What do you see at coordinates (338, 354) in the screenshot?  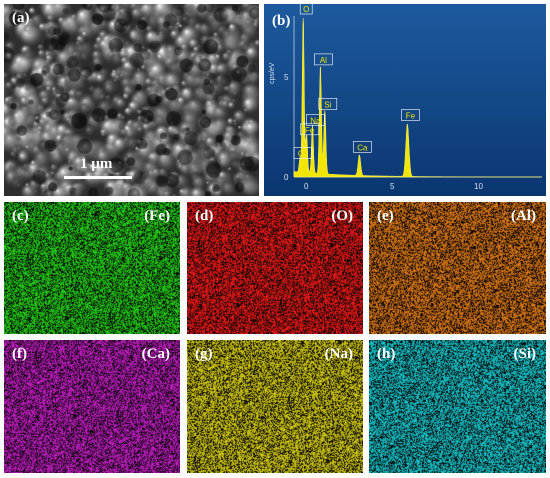 I see `element-label-na: (Na)` at bounding box center [338, 354].